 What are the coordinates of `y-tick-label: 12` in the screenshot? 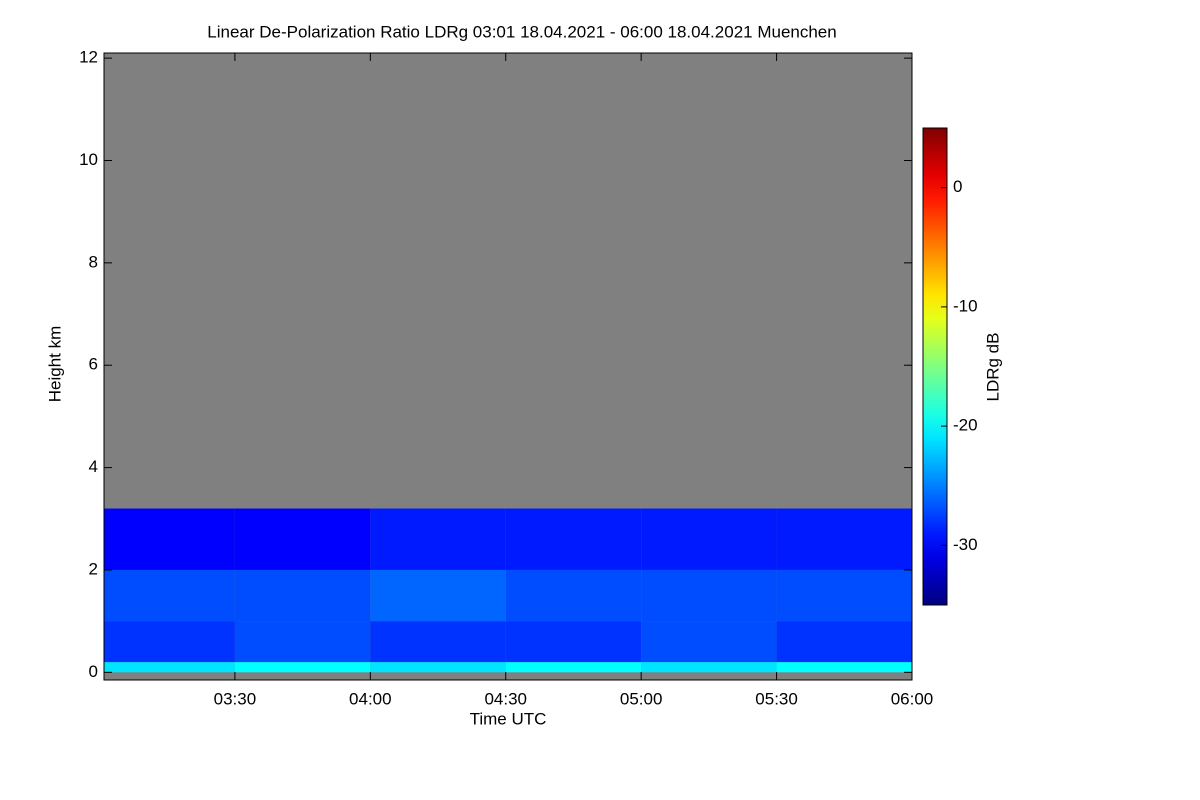 It's located at (88, 57).